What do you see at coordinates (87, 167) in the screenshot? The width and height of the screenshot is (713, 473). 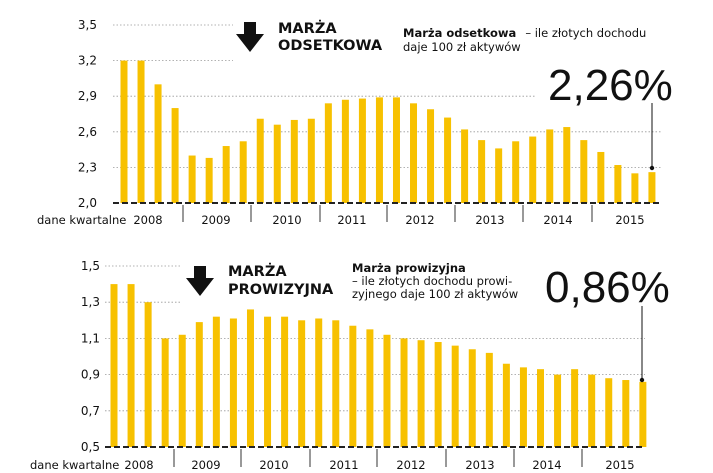 I see `y-tick-label: 2,3` at bounding box center [87, 167].